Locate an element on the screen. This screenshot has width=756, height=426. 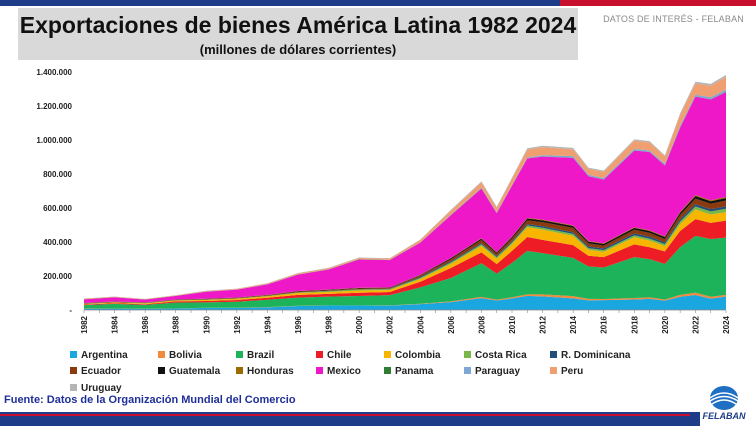
legend-label: Chile is located at coordinates (339, 355).